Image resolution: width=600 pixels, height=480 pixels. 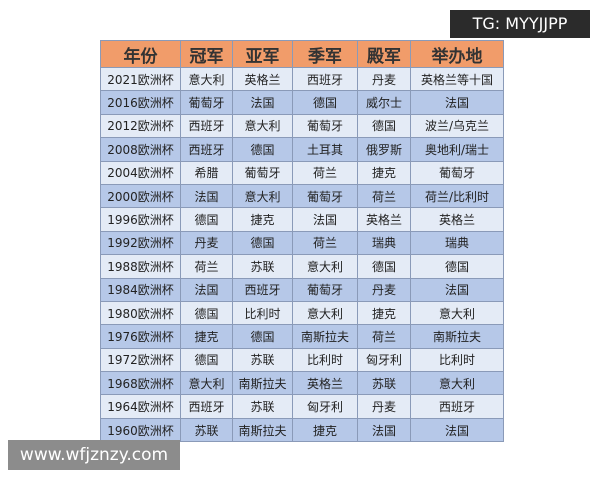 What do you see at coordinates (140, 266) in the screenshot?
I see `table-cell: 1988欧洲杯` at bounding box center [140, 266].